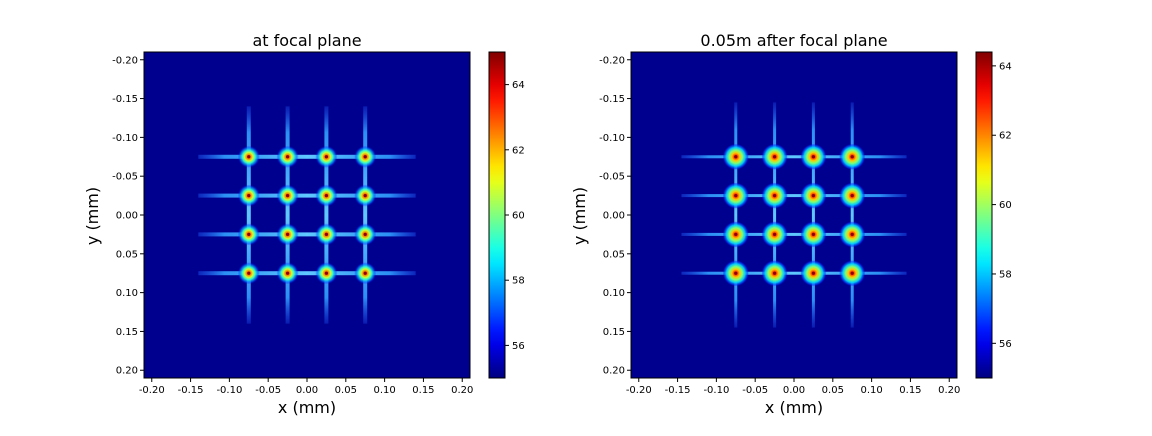  What do you see at coordinates (793, 40) in the screenshot?
I see `chart-title: 0.05m after focal plane` at bounding box center [793, 40].